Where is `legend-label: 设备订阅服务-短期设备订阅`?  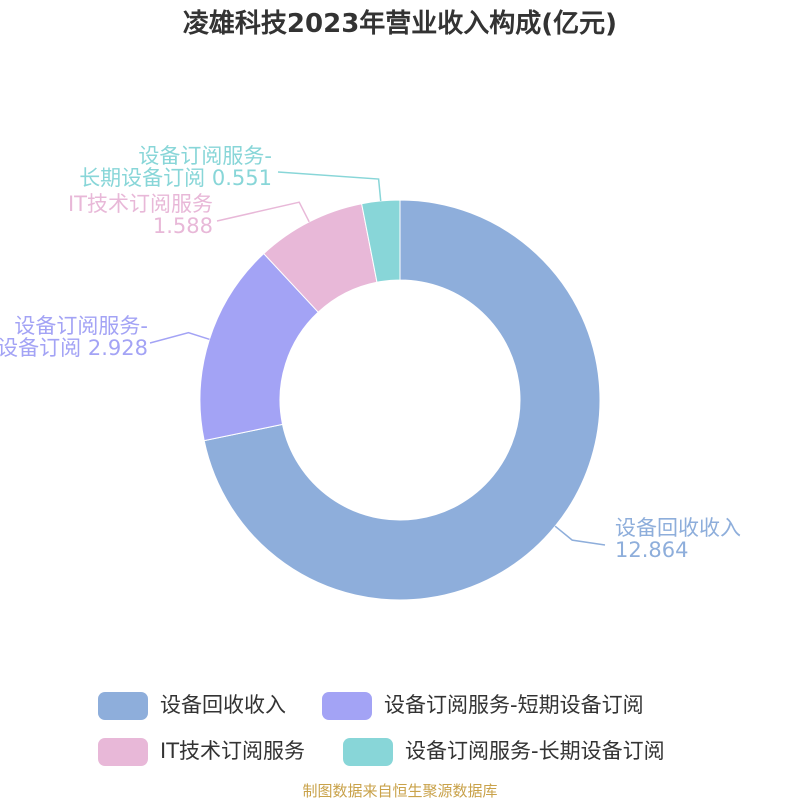
legend-label: 设备订阅服务-短期设备订阅 is located at coordinates (514, 705).